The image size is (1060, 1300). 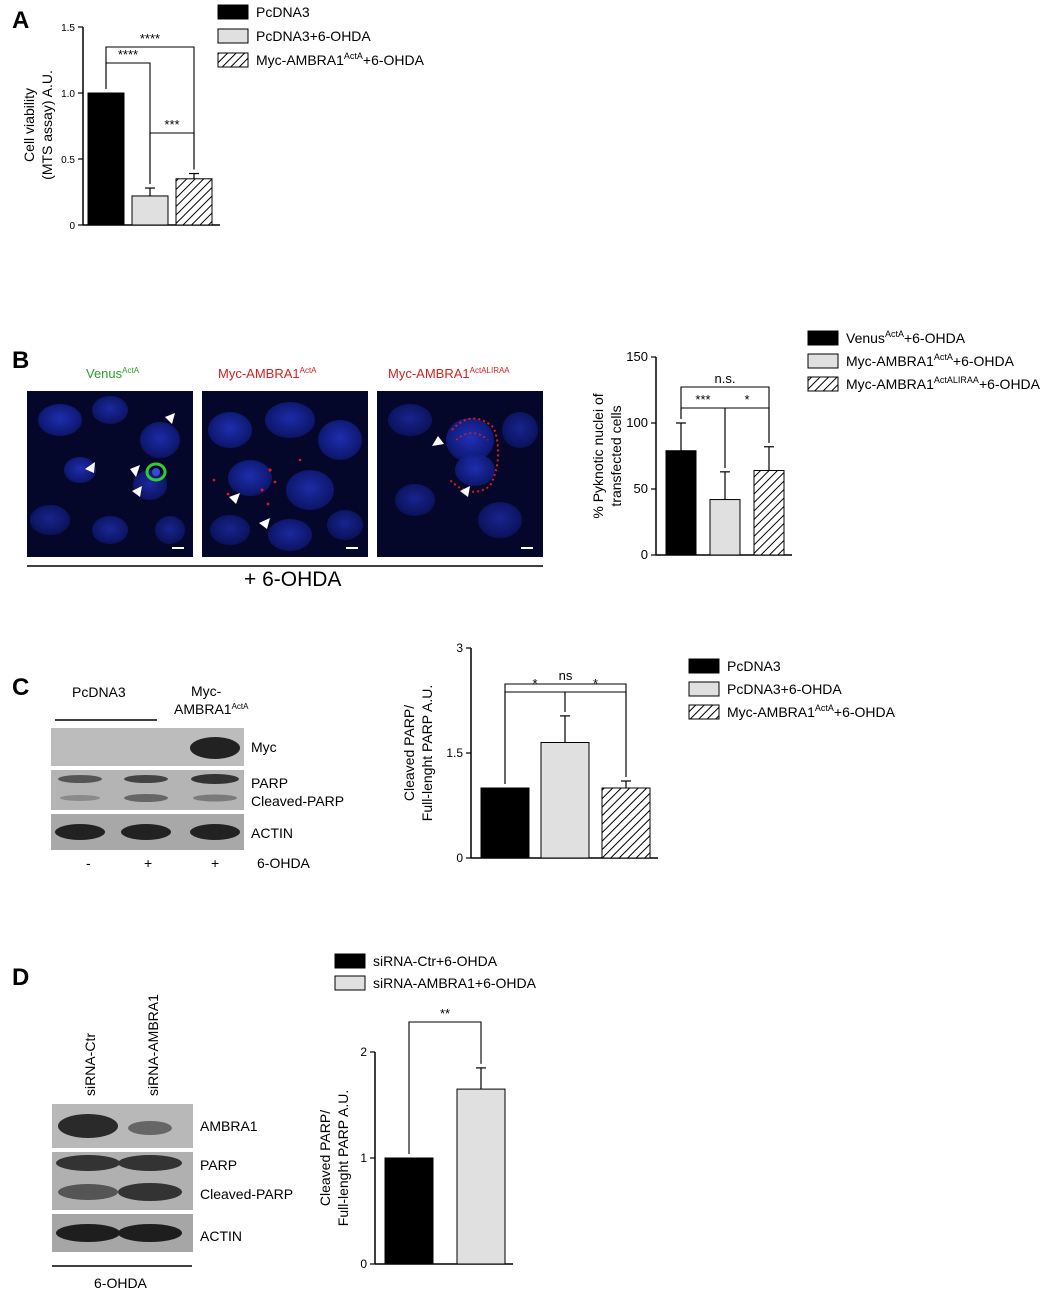 What do you see at coordinates (340, 59) in the screenshot?
I see `legend-label-A-2: Myc-AMBRA1ActA+6-OHDA` at bounding box center [340, 59].